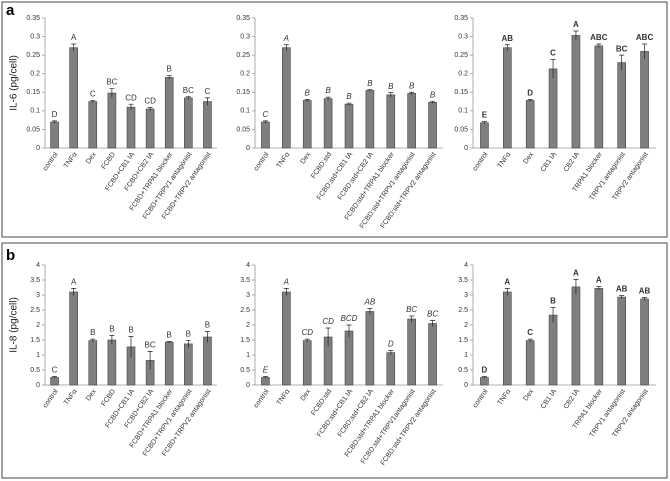 The height and width of the screenshot is (481, 670). What do you see at coordinates (466, 265) in the screenshot?
I see `y-tick-label: 4` at bounding box center [466, 265].